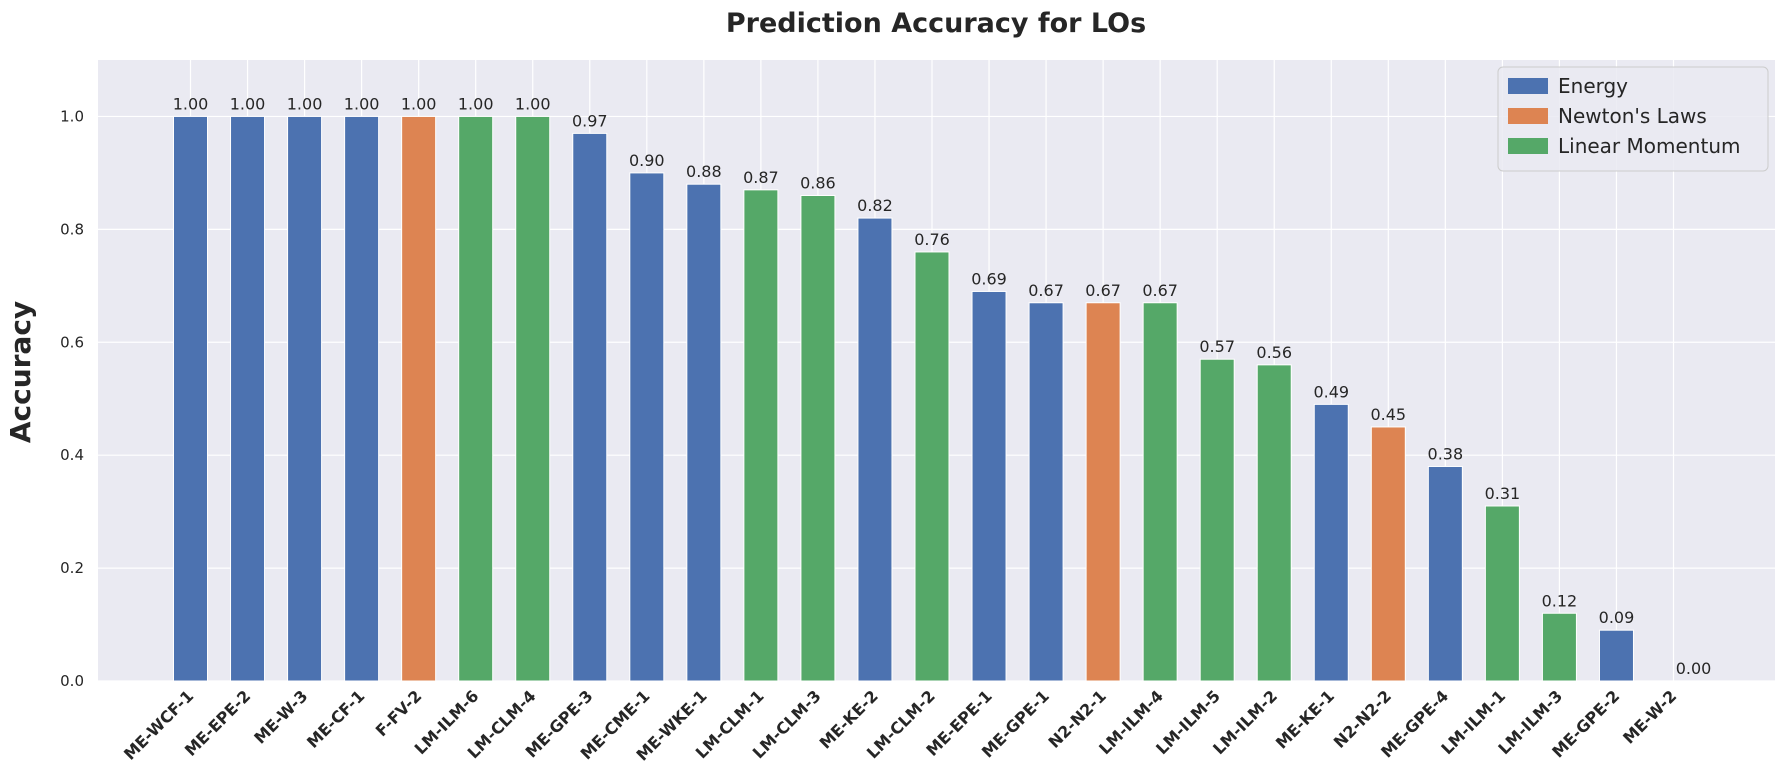 This screenshot has width=1784, height=784. What do you see at coordinates (1503, 493) in the screenshot?
I see `data-label: 0.31` at bounding box center [1503, 493].